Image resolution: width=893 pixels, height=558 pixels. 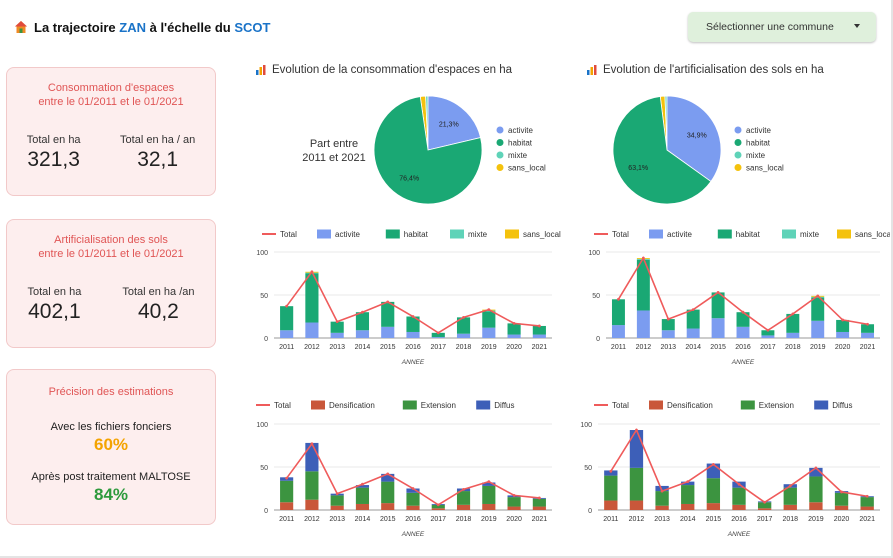 What do you see at coordinates (504, 405) in the screenshot?
I see `legend-label-diffus: Diffus` at bounding box center [504, 405].